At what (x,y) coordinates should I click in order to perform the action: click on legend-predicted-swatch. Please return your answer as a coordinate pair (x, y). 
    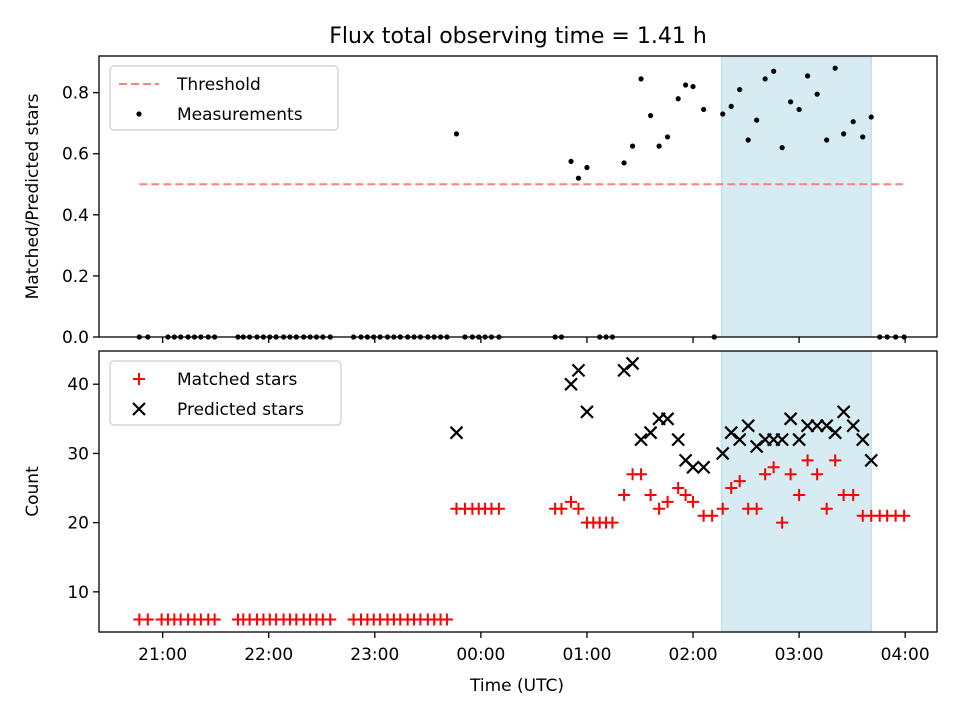
    Looking at the image, I should click on (139, 409).